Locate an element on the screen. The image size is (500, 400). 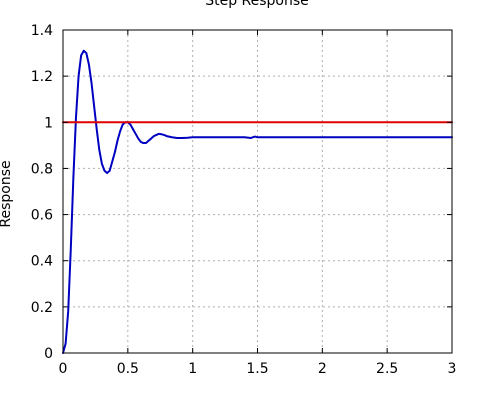
y-tick-label: 1.2 is located at coordinates (42, 77).